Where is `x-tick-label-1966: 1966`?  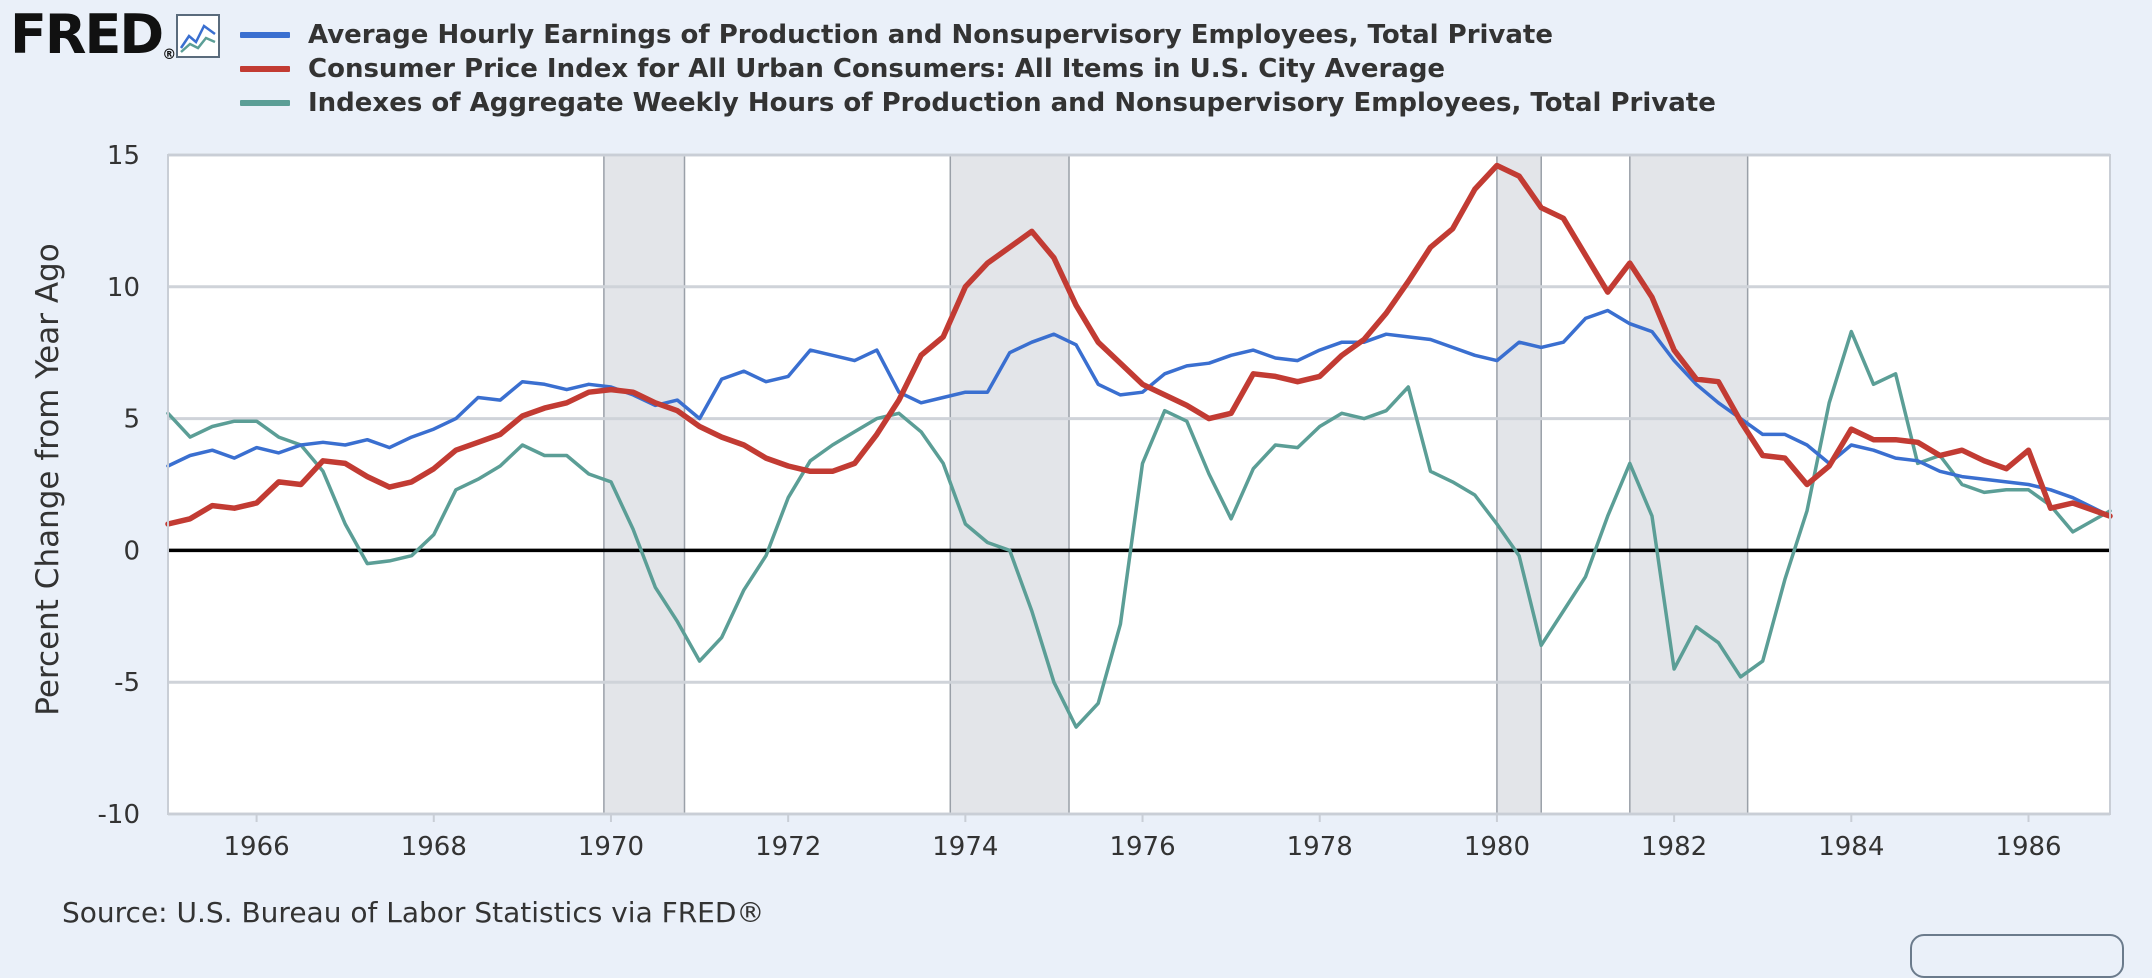 x-tick-label-1966: 1966 is located at coordinates (257, 847).